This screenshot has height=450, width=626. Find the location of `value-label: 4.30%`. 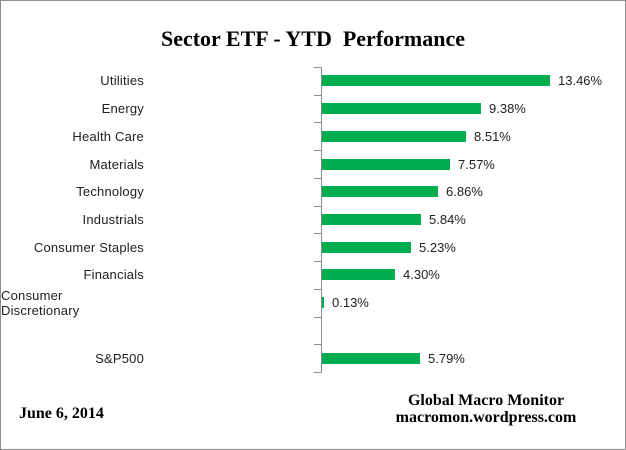

value-label: 4.30% is located at coordinates (421, 275).